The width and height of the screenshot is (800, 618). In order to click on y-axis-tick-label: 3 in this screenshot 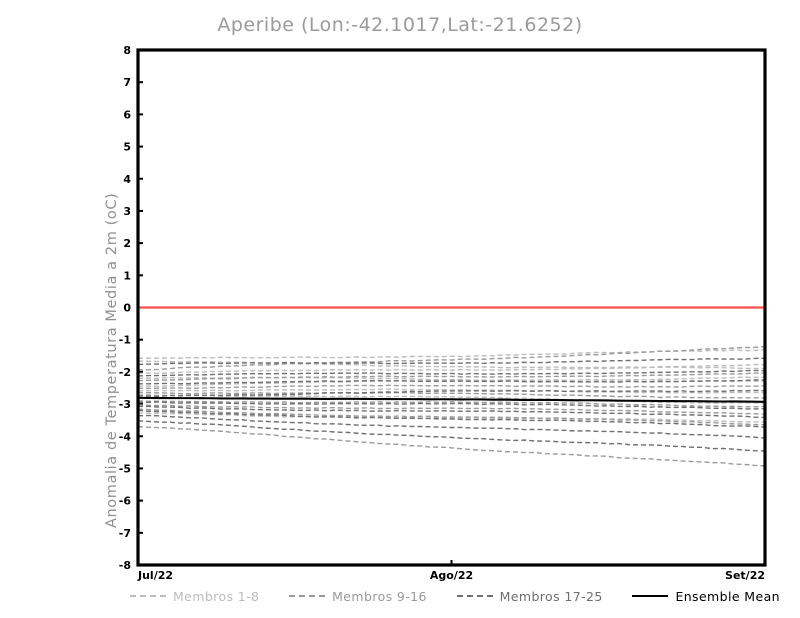, I will do `click(127, 211)`.